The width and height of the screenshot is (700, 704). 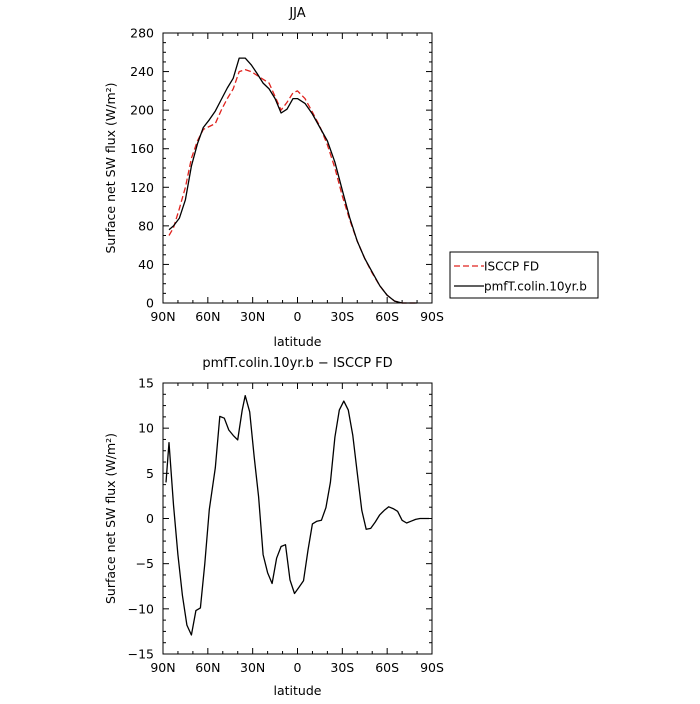 What do you see at coordinates (142, 33) in the screenshot?
I see `y-tick-label: 280` at bounding box center [142, 33].